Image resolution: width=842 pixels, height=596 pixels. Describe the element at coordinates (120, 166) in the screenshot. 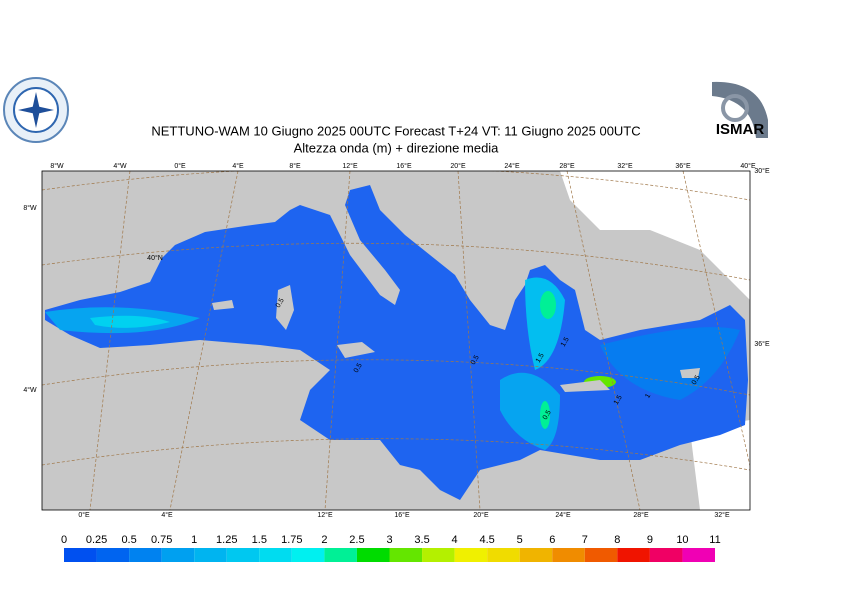

I see `lon-label: 4°W` at that location.